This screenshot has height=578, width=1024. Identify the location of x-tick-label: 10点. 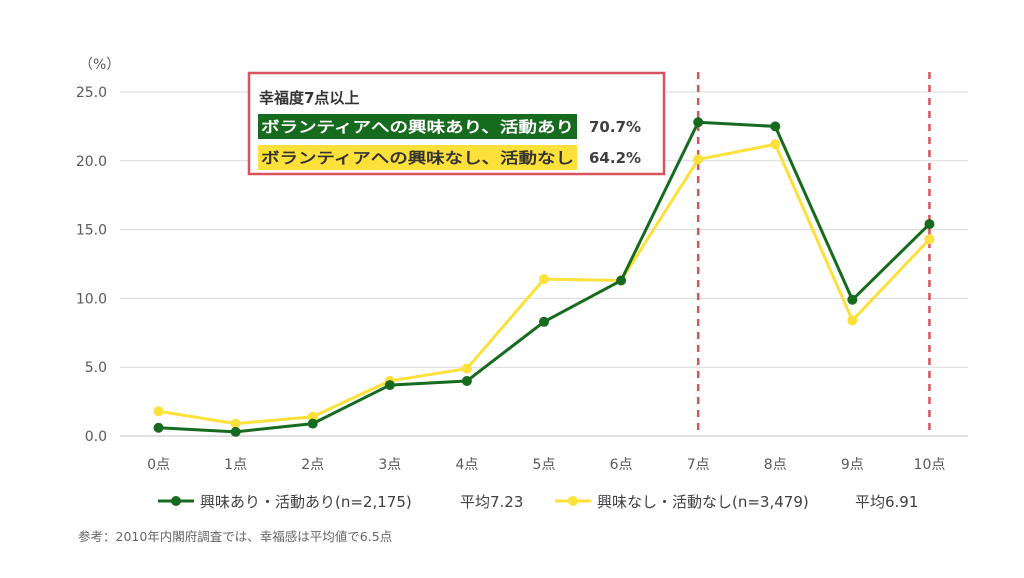
(930, 465).